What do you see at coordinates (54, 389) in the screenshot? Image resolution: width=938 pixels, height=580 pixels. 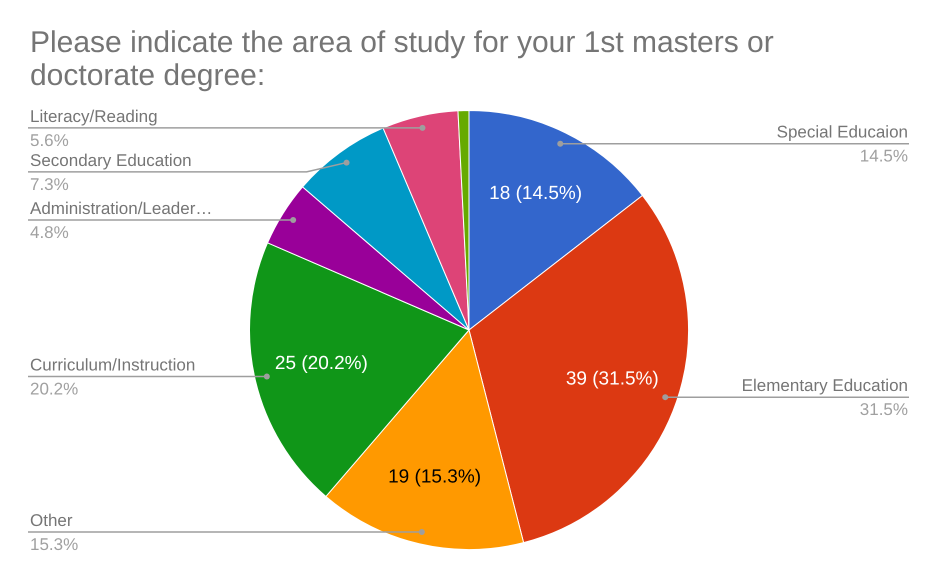 I see `data-label: 20.2%` at bounding box center [54, 389].